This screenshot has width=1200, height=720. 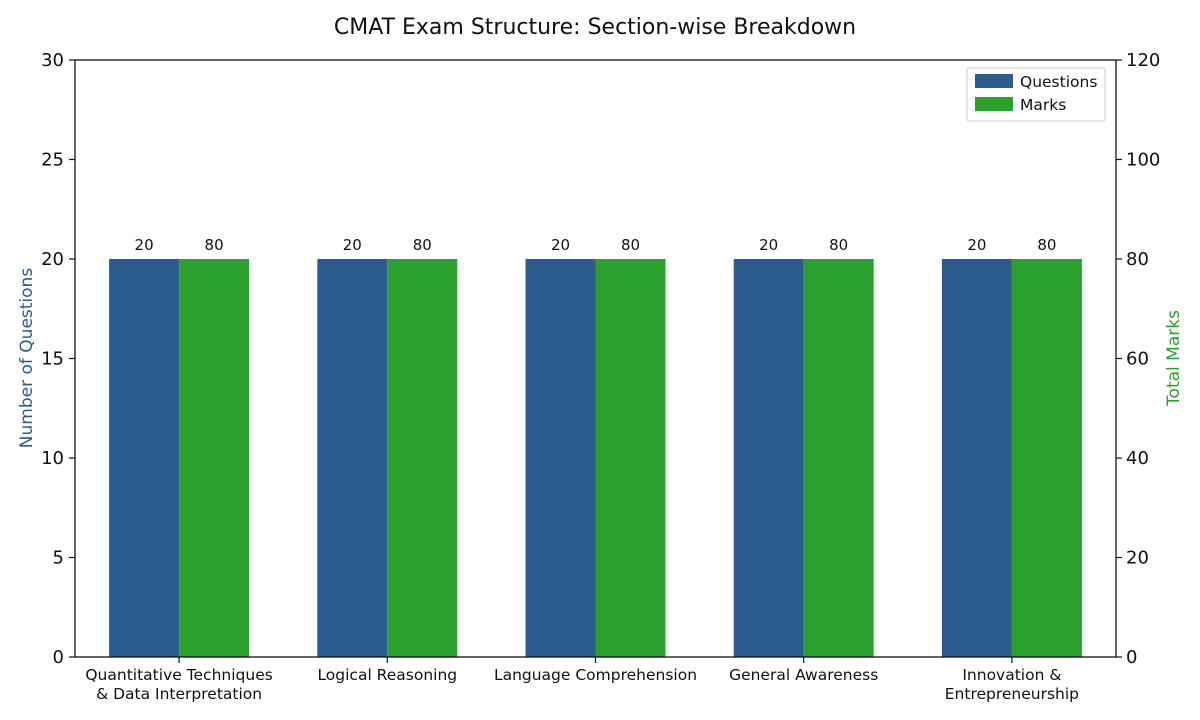 I want to click on x-tick-label: Language Comprehension, so click(x=595, y=675).